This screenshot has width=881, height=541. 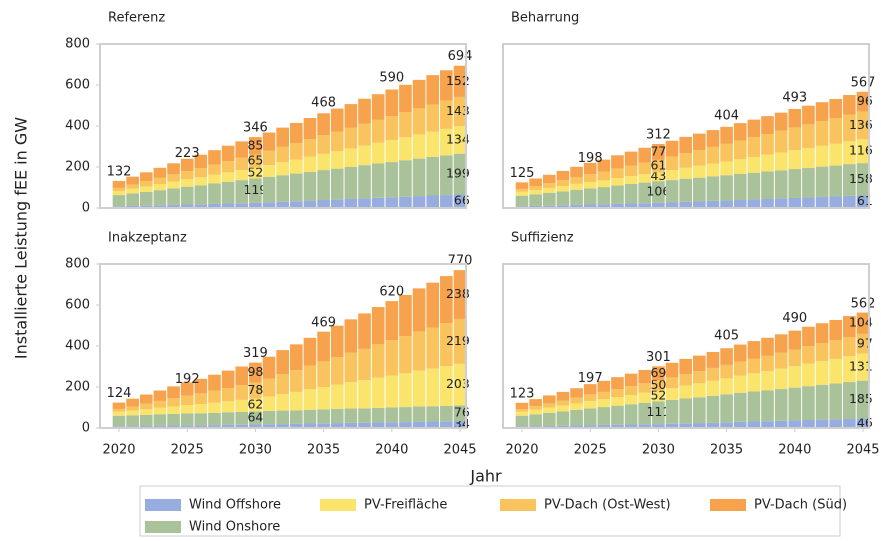 I want to click on segment-label: 52, so click(x=658, y=395).